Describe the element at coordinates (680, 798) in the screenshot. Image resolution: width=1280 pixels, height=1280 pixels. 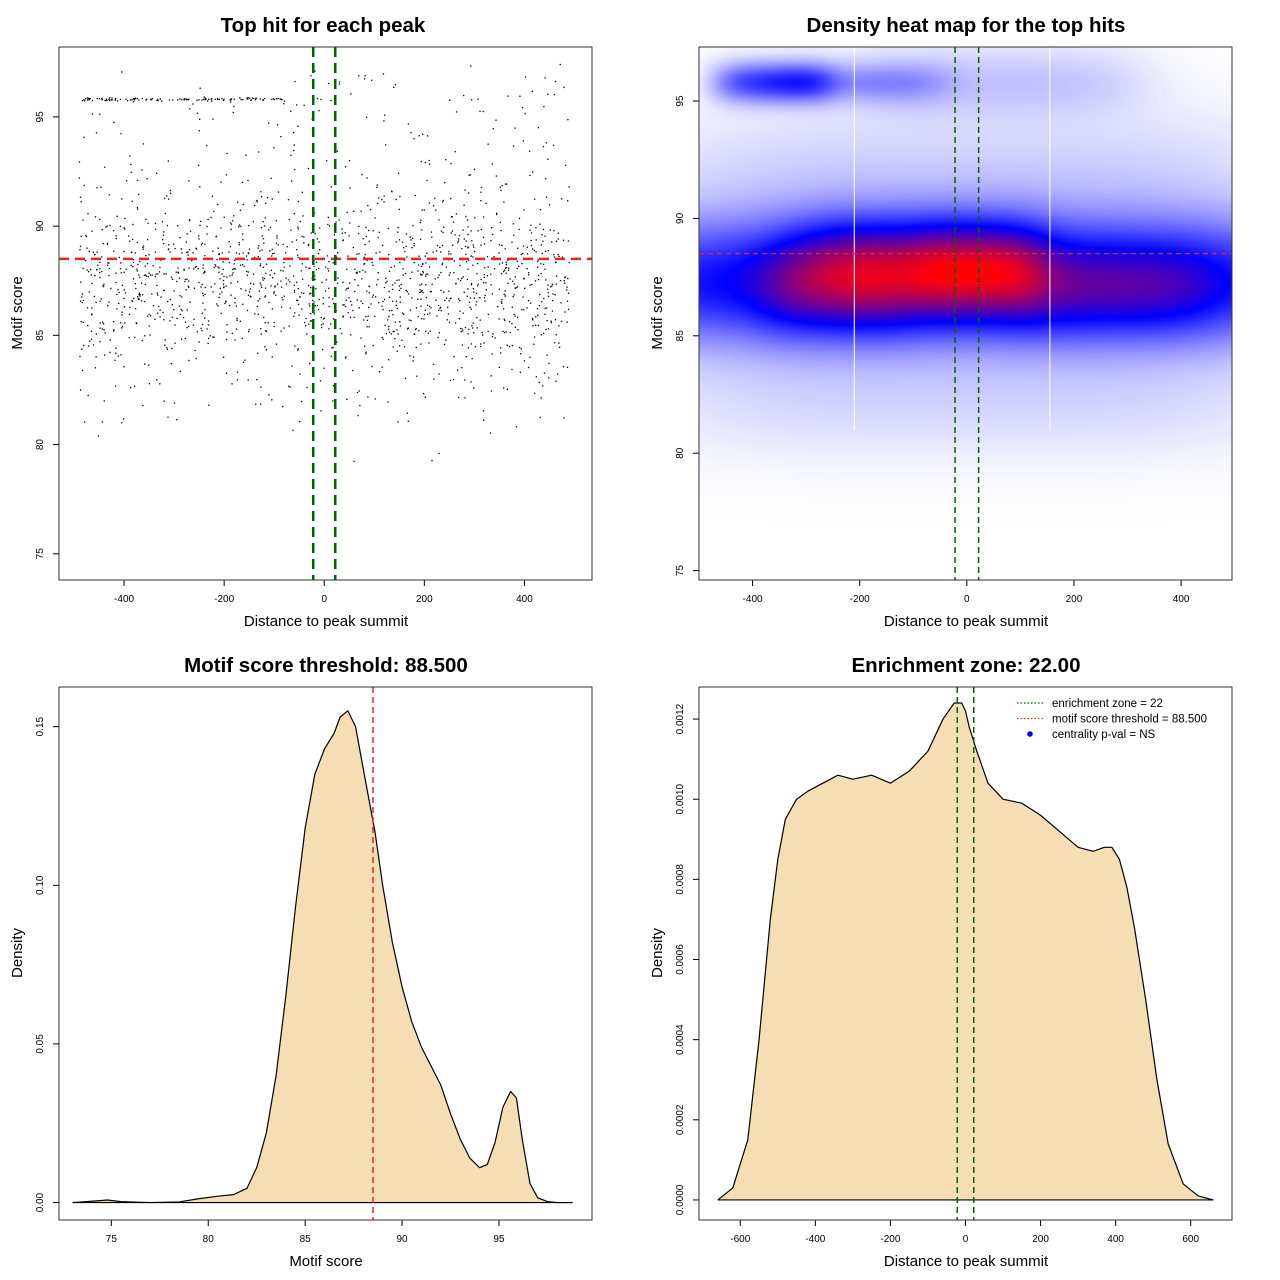
I see `distance-density-ytick-label: 0.0010` at that location.